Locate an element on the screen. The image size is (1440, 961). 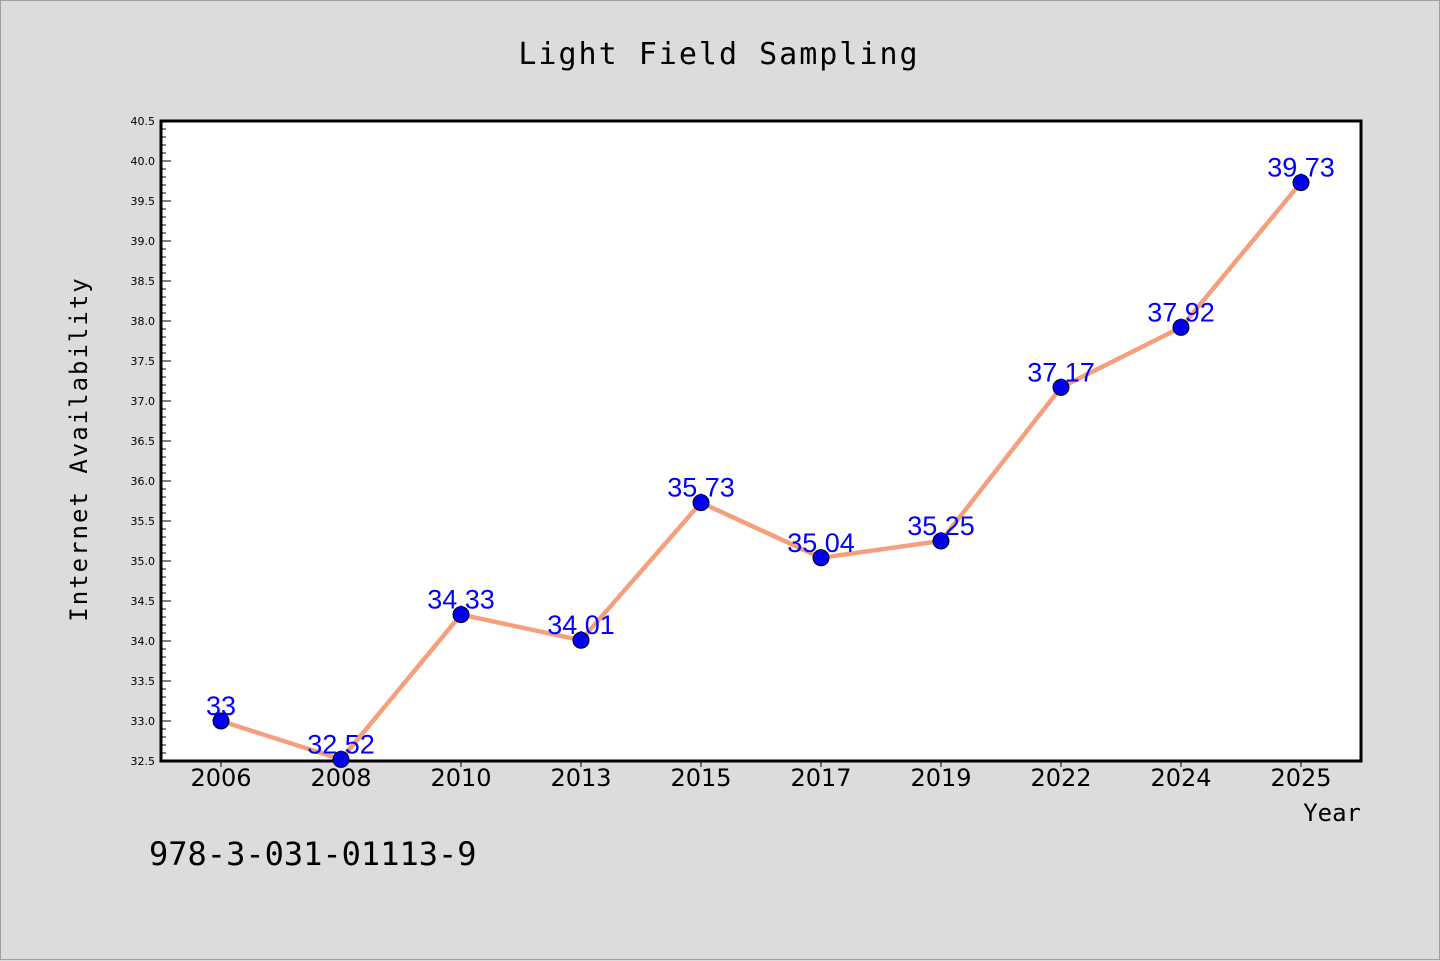
y-tick-label: 40.5 is located at coordinates (143, 121).